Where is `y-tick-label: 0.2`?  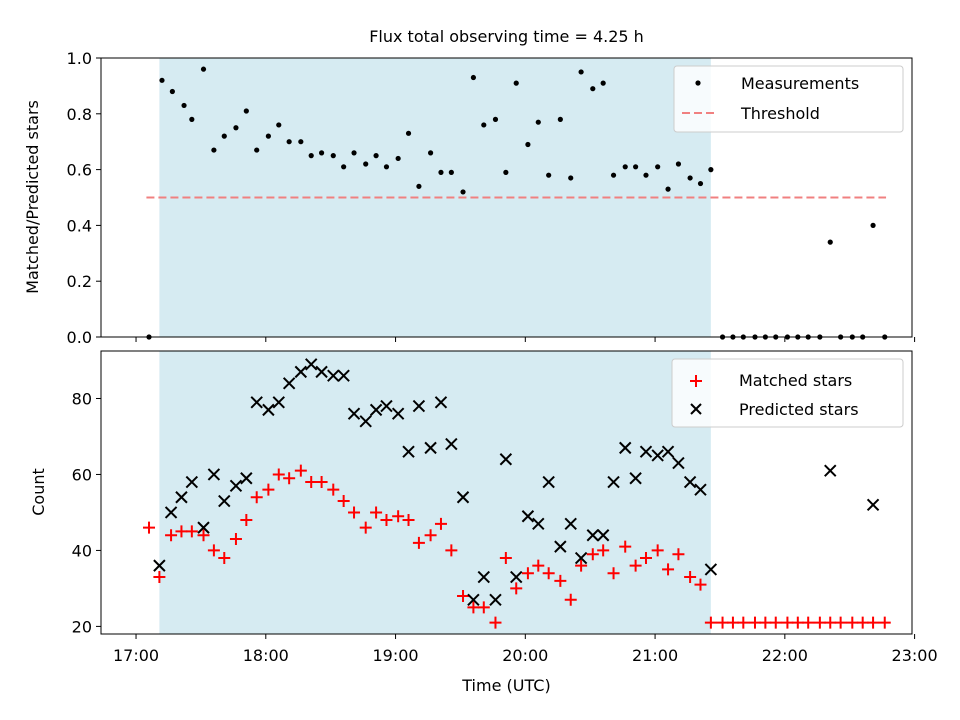
y-tick-label: 0.2 is located at coordinates (79, 281).